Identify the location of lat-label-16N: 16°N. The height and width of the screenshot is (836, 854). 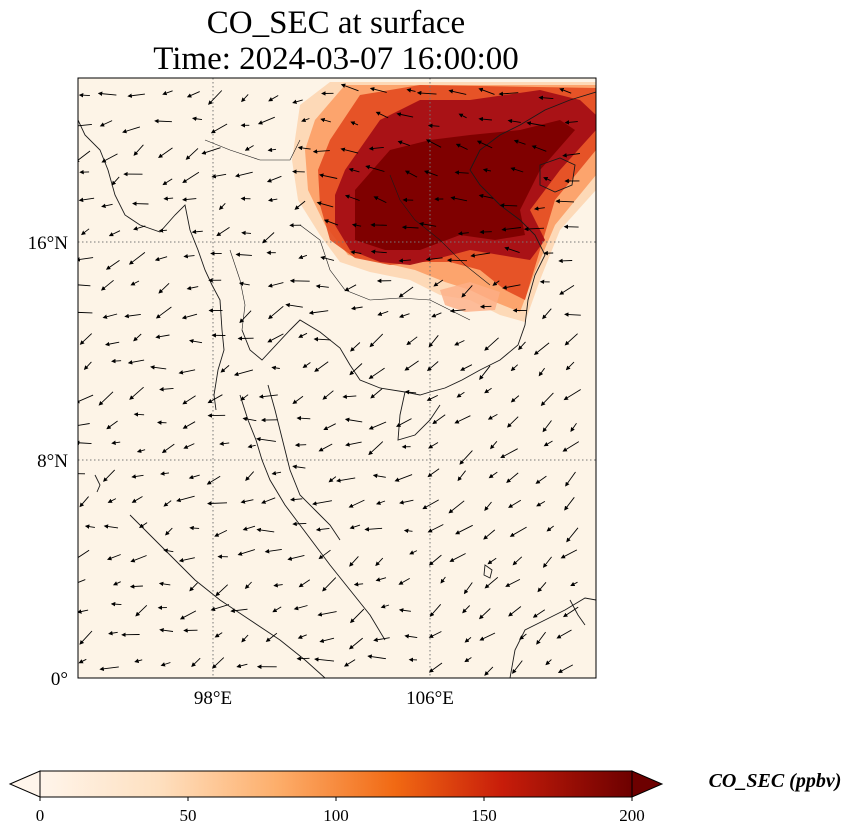
(48, 243).